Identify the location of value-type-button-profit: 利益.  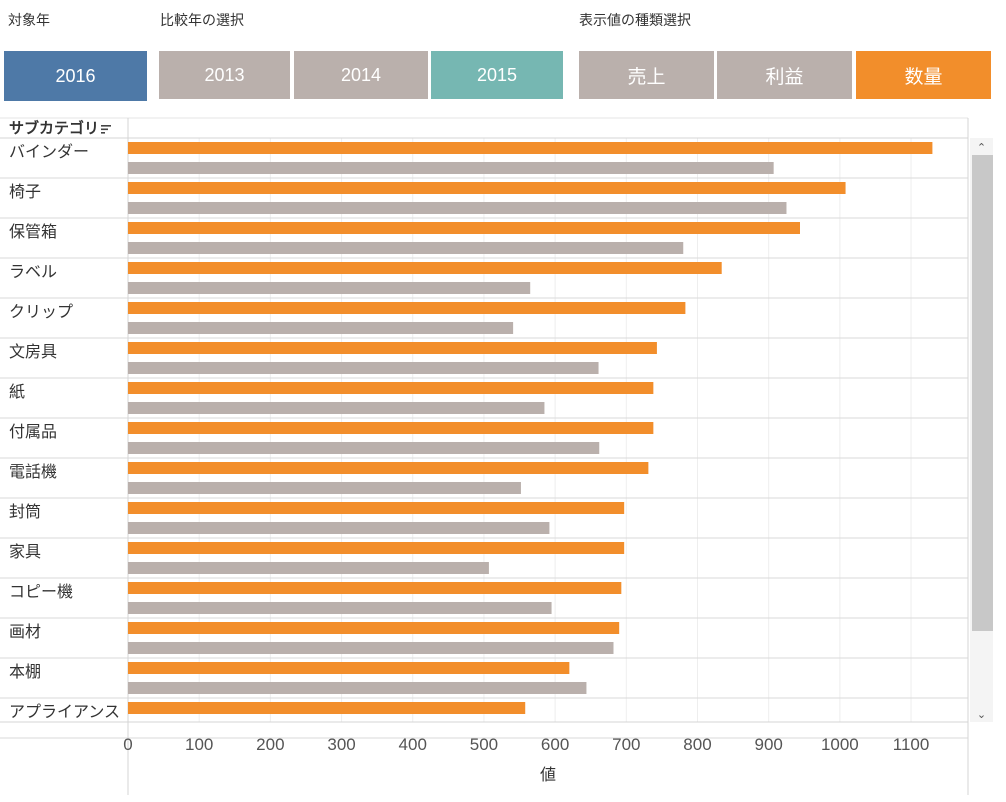
(784, 75).